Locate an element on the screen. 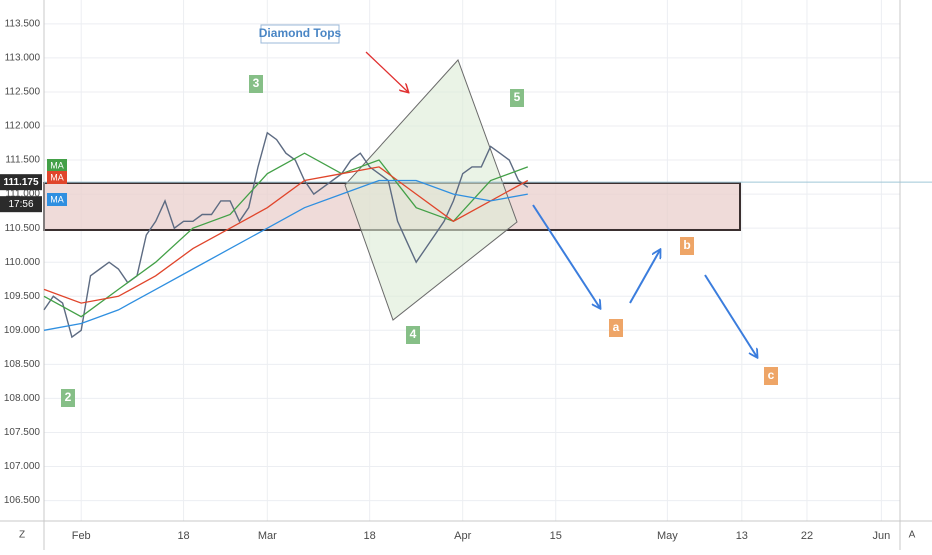 This screenshot has height=555, width=932. countdown-badge is located at coordinates (21, 204).